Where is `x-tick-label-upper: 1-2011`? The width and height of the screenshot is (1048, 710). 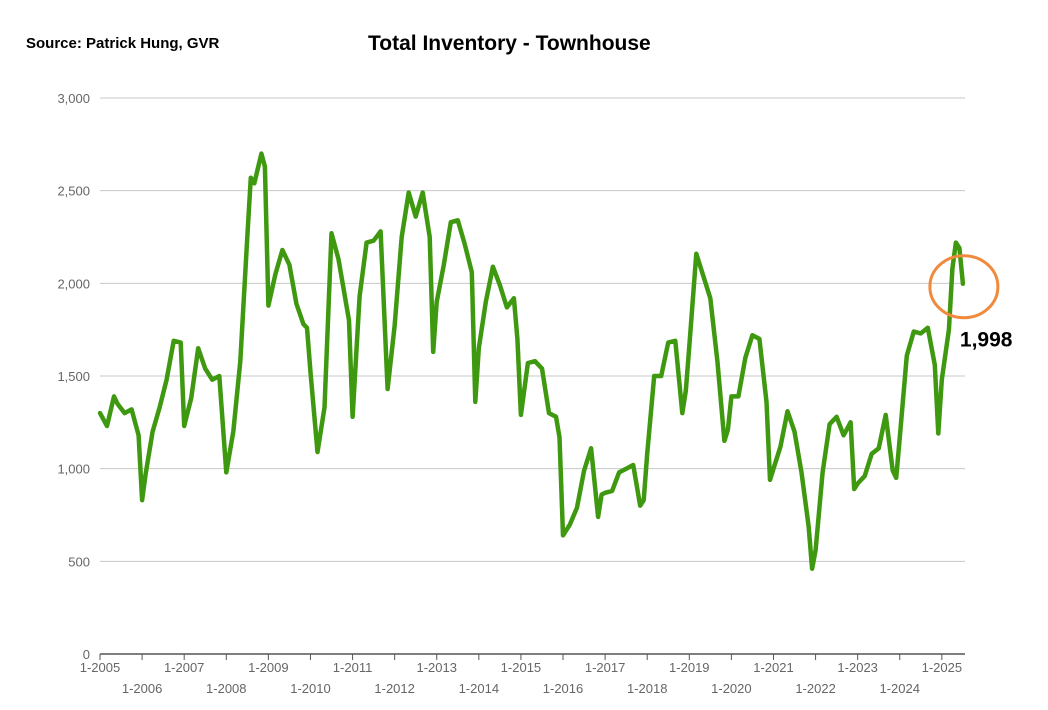 x-tick-label-upper: 1-2011 is located at coordinates (353, 667).